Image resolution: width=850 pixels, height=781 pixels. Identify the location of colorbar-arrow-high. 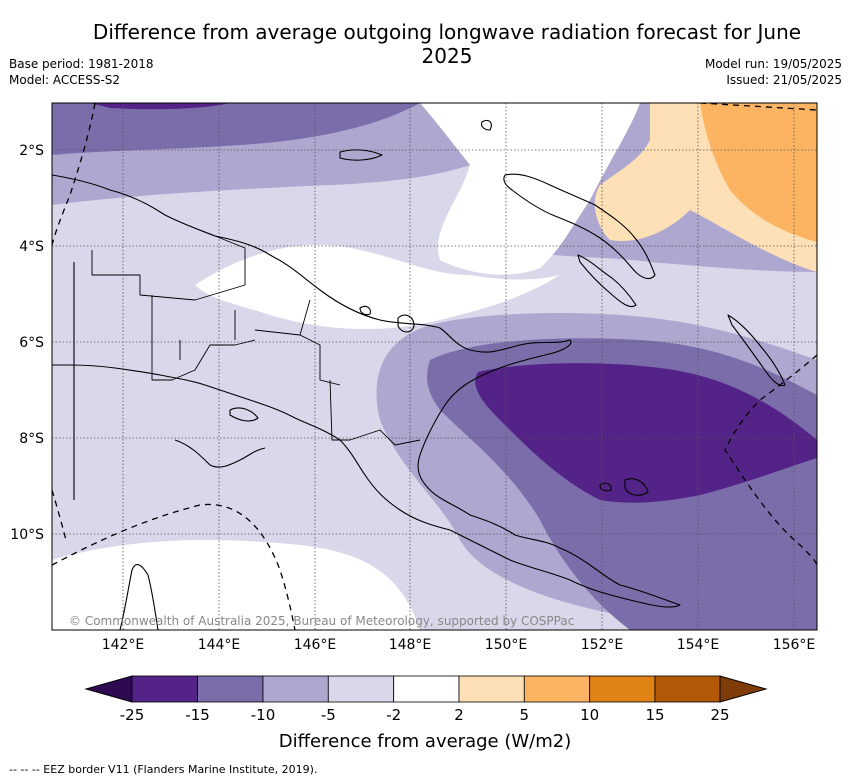
(743, 689).